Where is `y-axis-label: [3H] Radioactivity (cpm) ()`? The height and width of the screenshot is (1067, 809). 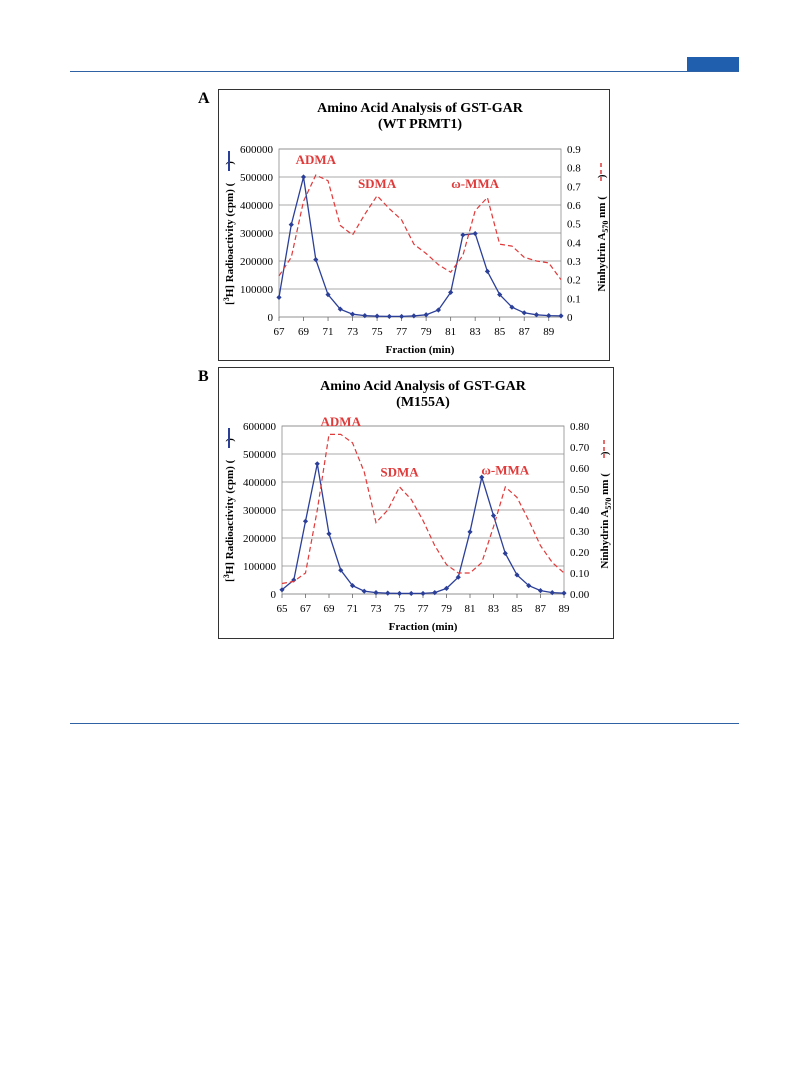 y-axis-label: [3H] Radioactivity (cpm) () is located at coordinates (229, 233).